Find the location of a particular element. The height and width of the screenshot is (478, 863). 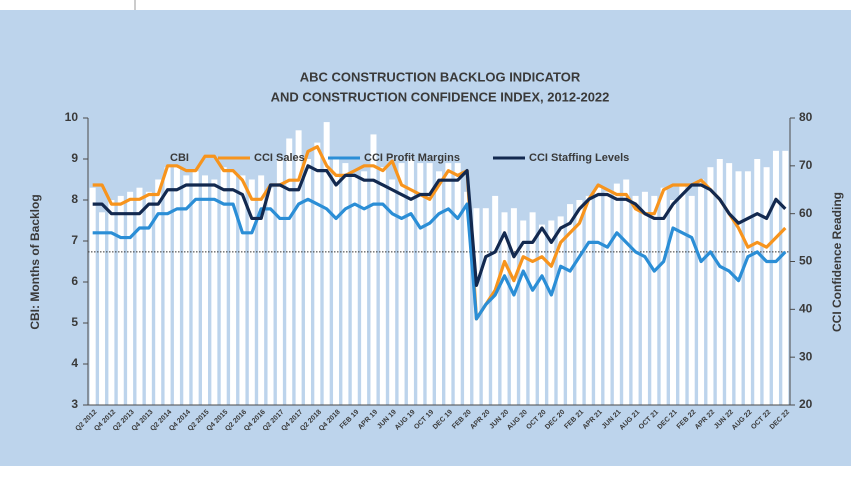

y-tick-label: 5 is located at coordinates (74, 322).